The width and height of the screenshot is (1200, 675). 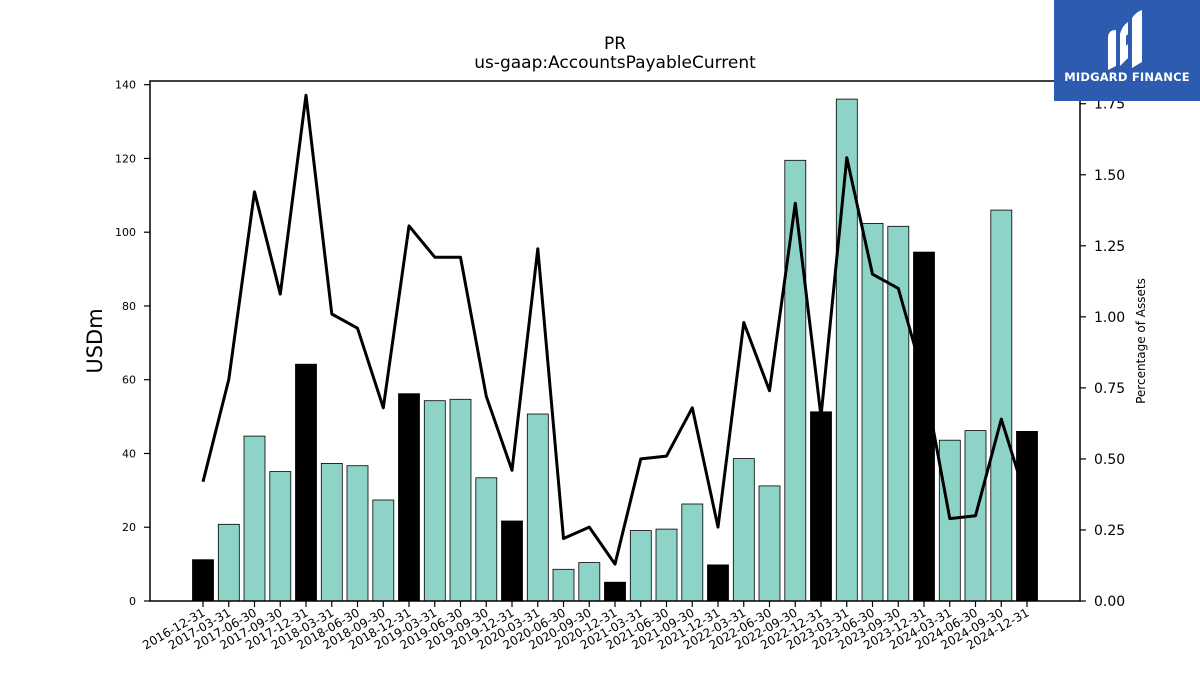 What do you see at coordinates (1109, 531) in the screenshot?
I see `y2-tick-label: 0.25` at bounding box center [1109, 531].